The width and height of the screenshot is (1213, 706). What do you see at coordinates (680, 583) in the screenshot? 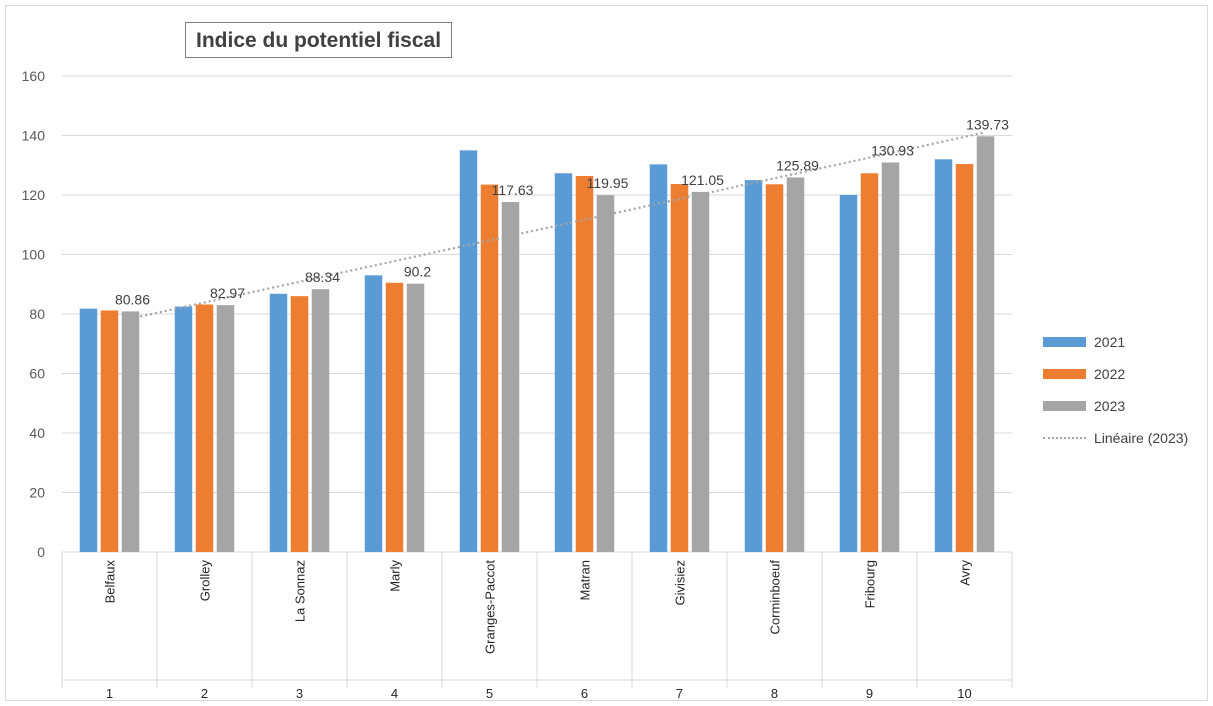
I see `x-category-label: Givisiez` at bounding box center [680, 583].